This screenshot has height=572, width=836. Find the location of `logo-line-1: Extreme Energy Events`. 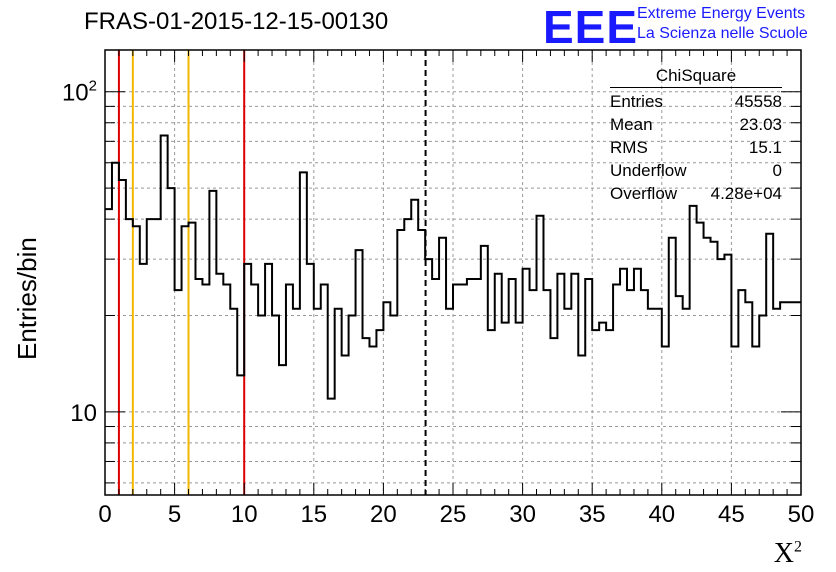

logo-line-1: Extreme Energy Events is located at coordinates (721, 13).